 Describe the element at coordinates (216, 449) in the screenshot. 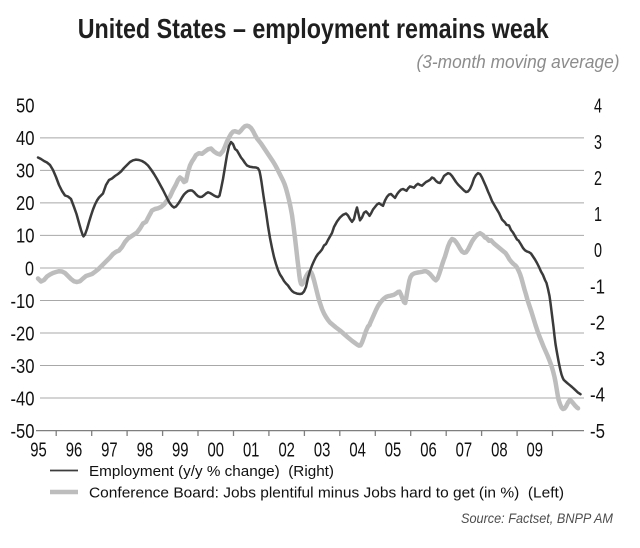

I see `svg-text: 00` at that location.